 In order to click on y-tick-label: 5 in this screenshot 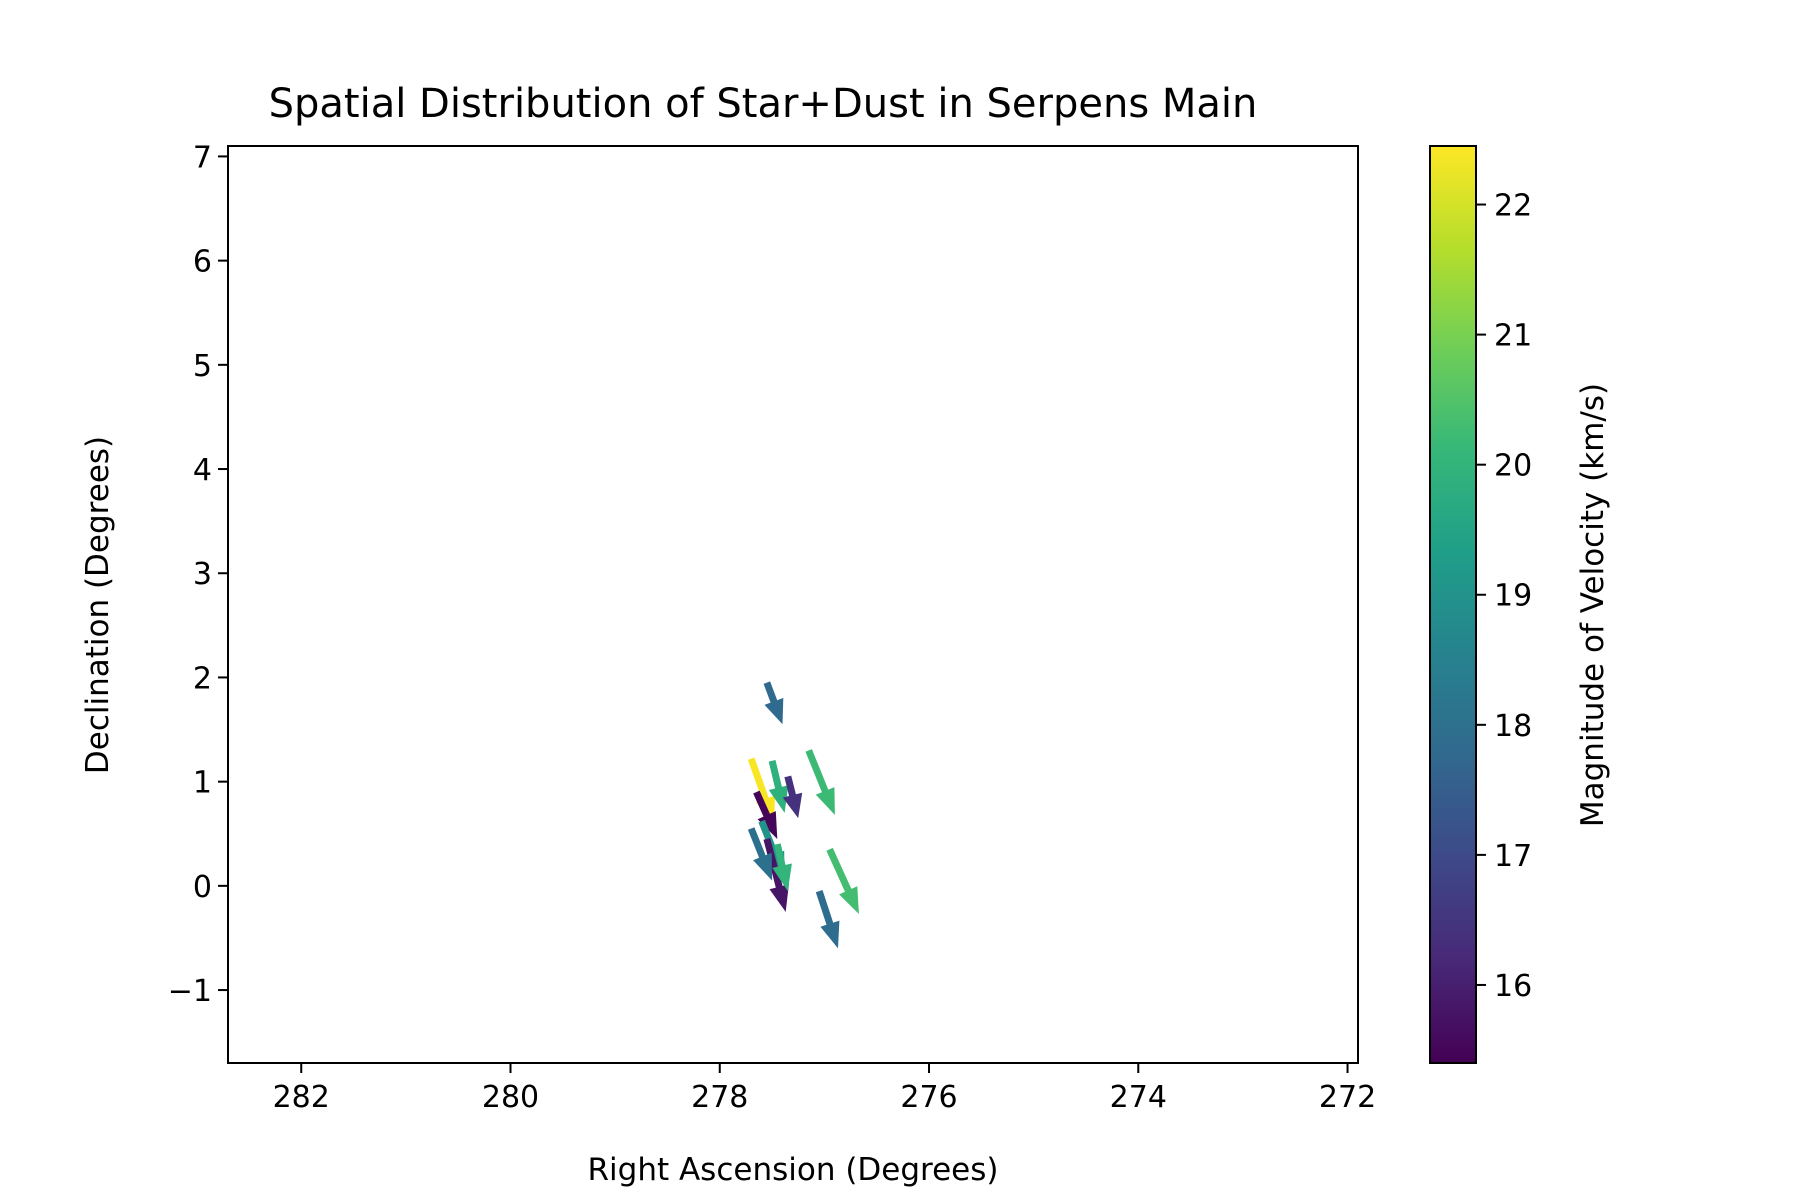, I will do `click(202, 366)`.